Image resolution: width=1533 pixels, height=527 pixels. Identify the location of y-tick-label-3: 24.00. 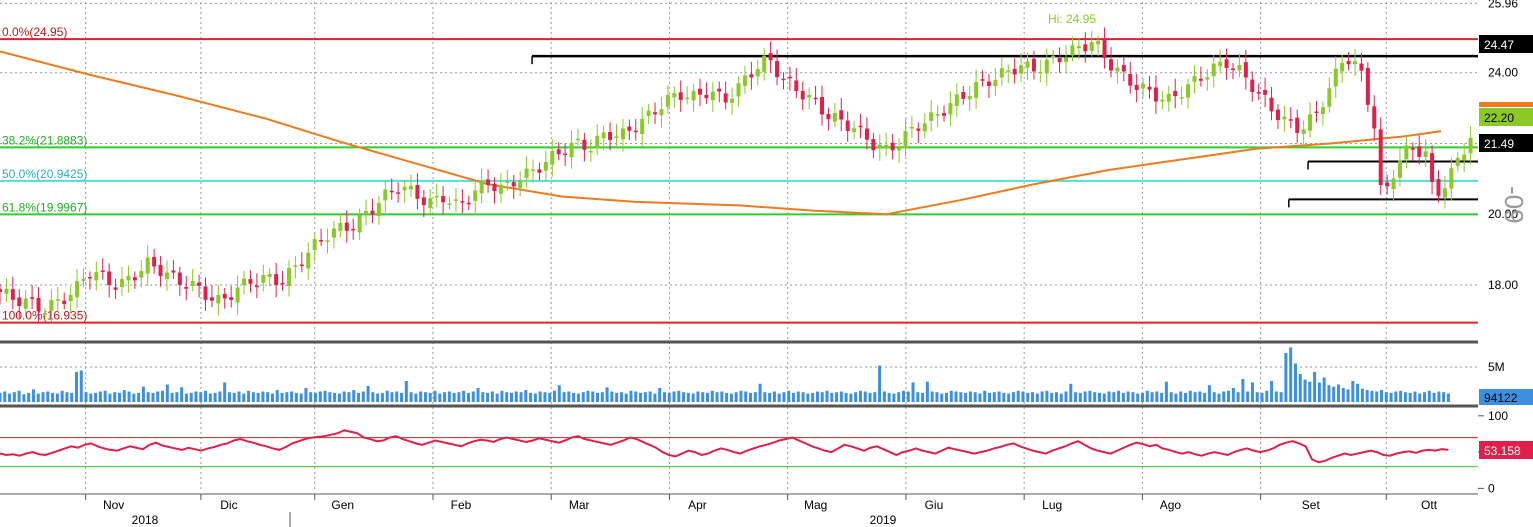
(1503, 73).